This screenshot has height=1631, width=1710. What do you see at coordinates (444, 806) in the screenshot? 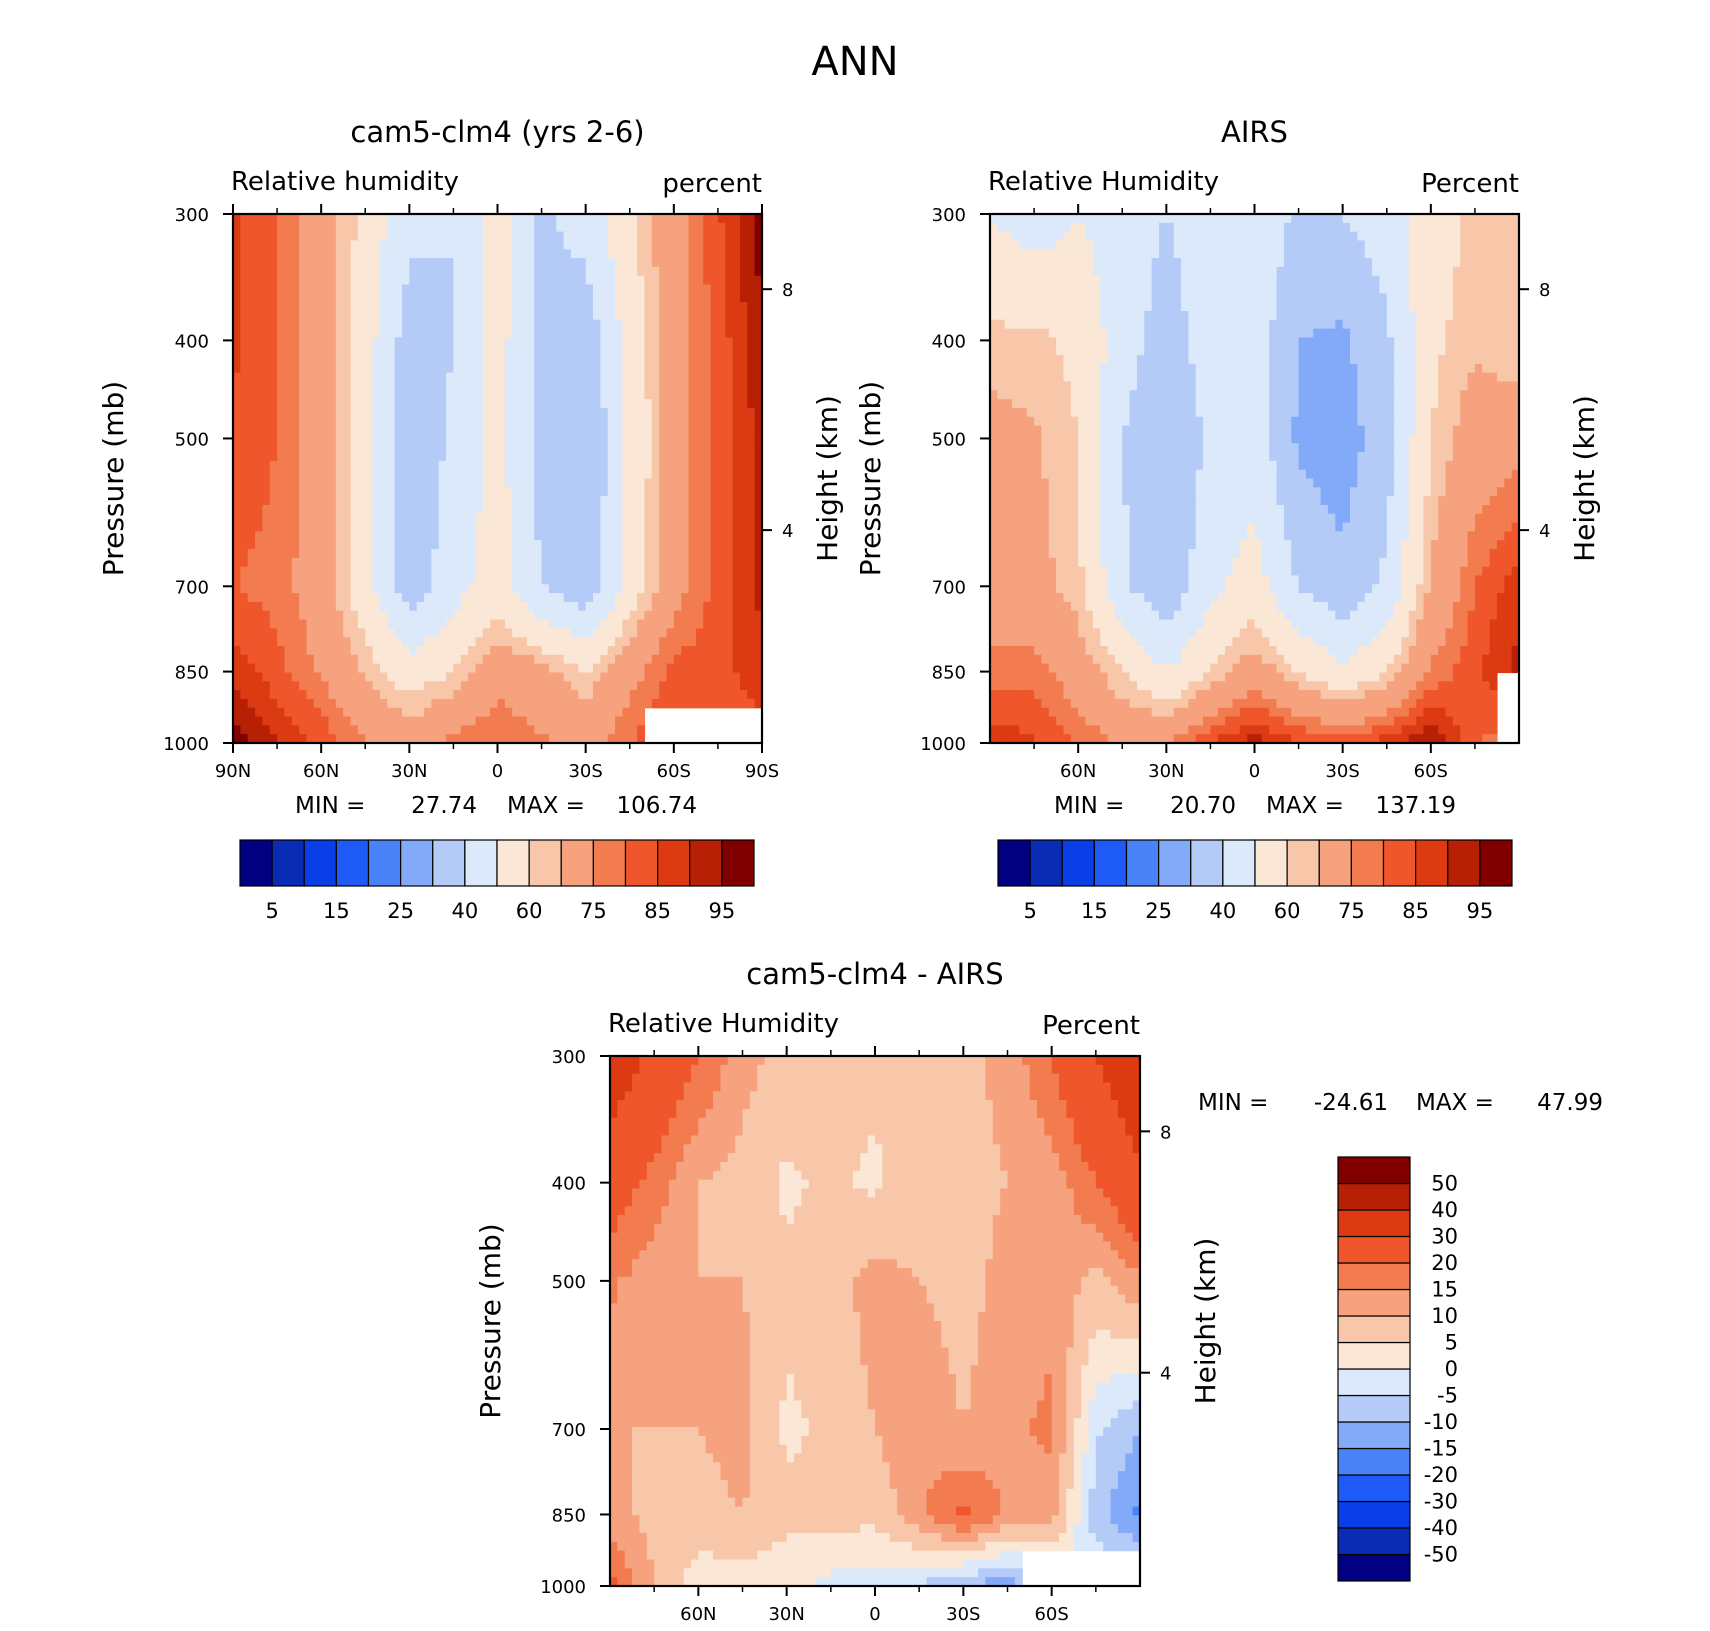
I see `min-value: 27.74` at bounding box center [444, 806].